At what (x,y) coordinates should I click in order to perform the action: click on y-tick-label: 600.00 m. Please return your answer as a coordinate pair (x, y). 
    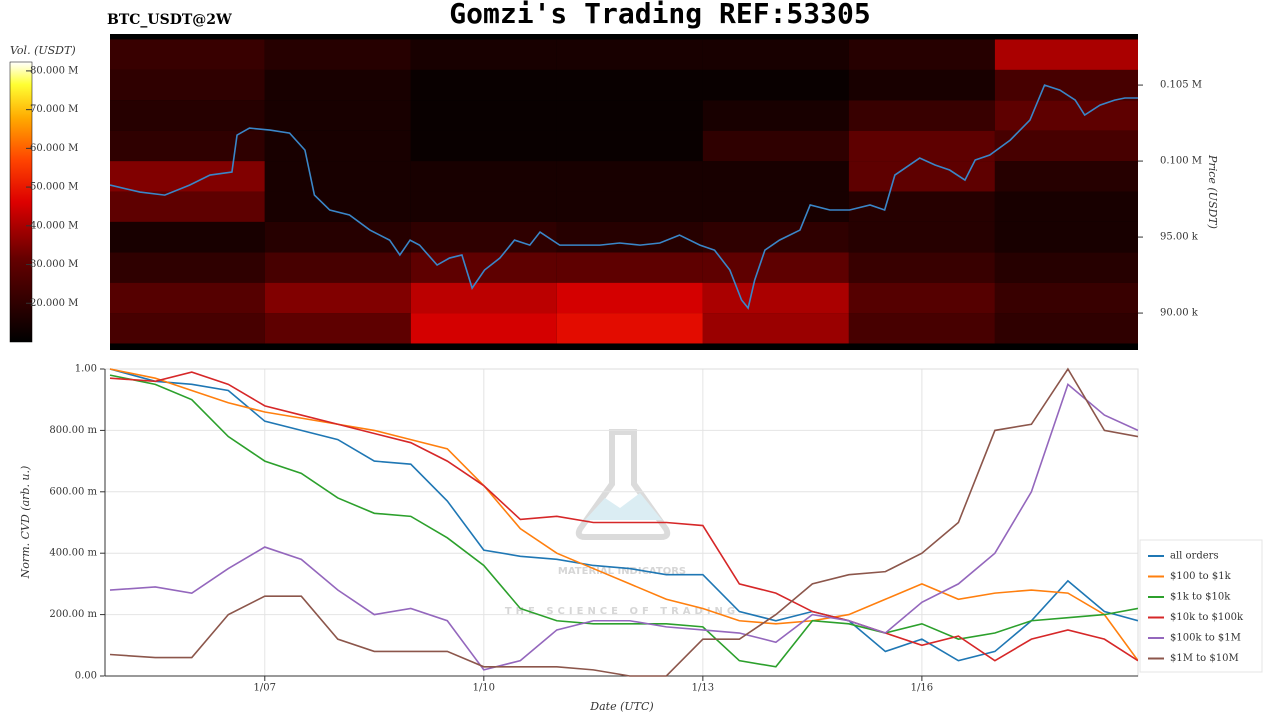
    Looking at the image, I should click on (73, 491).